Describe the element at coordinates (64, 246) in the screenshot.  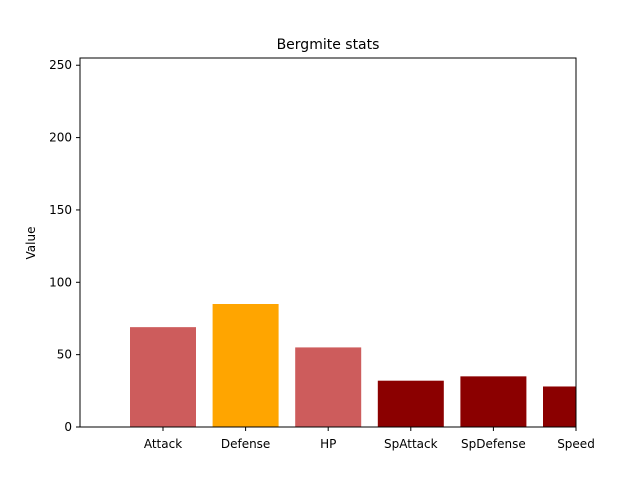
I see `y-ticks-group: 0 50 100 150 200 250` at that location.